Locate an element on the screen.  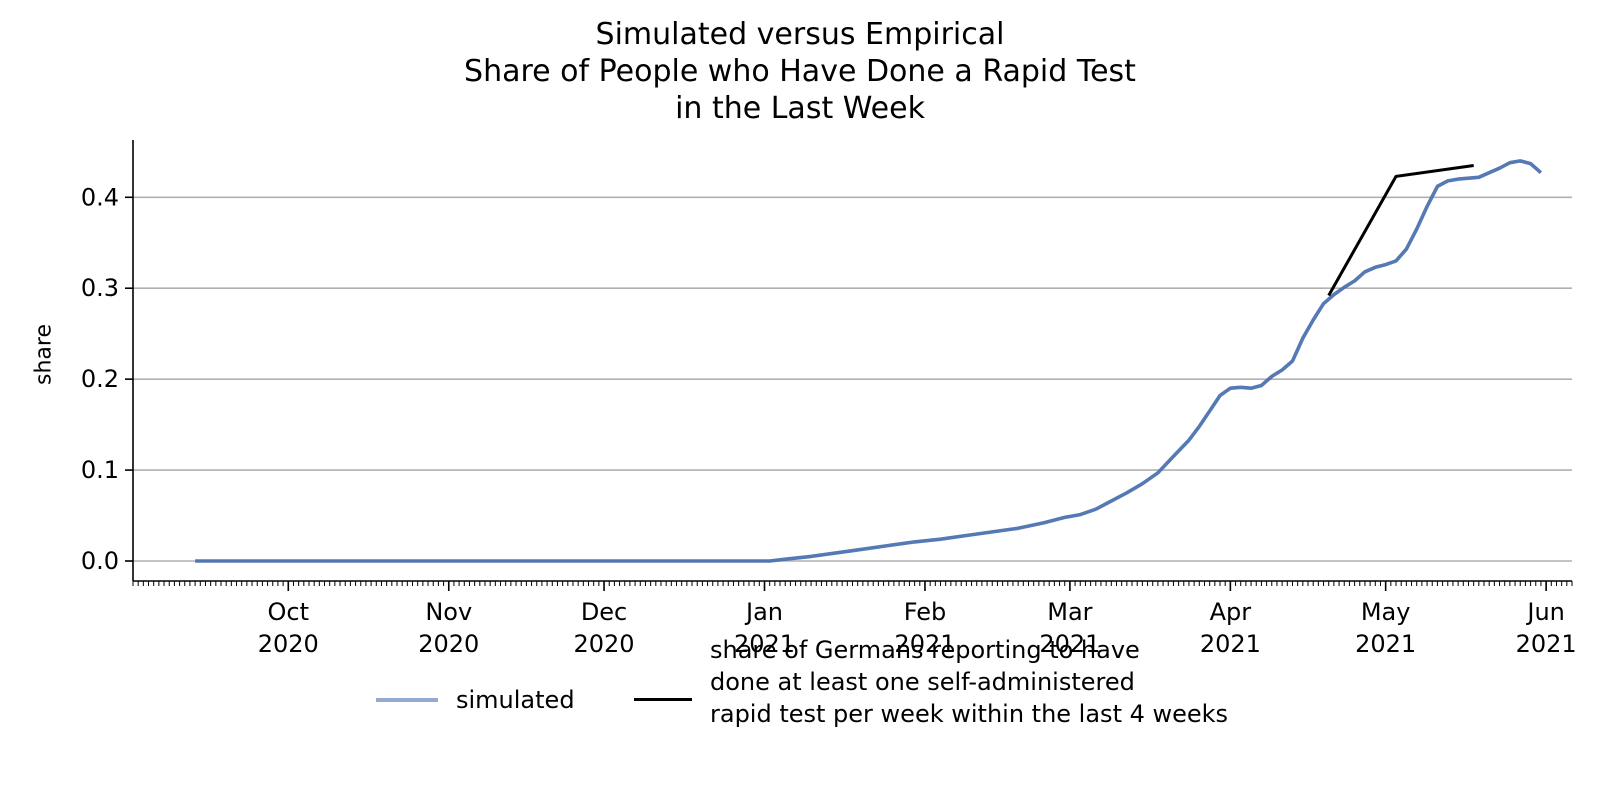
legend-label-empirical-line-2: done at least one self-administered is located at coordinates (922, 682).